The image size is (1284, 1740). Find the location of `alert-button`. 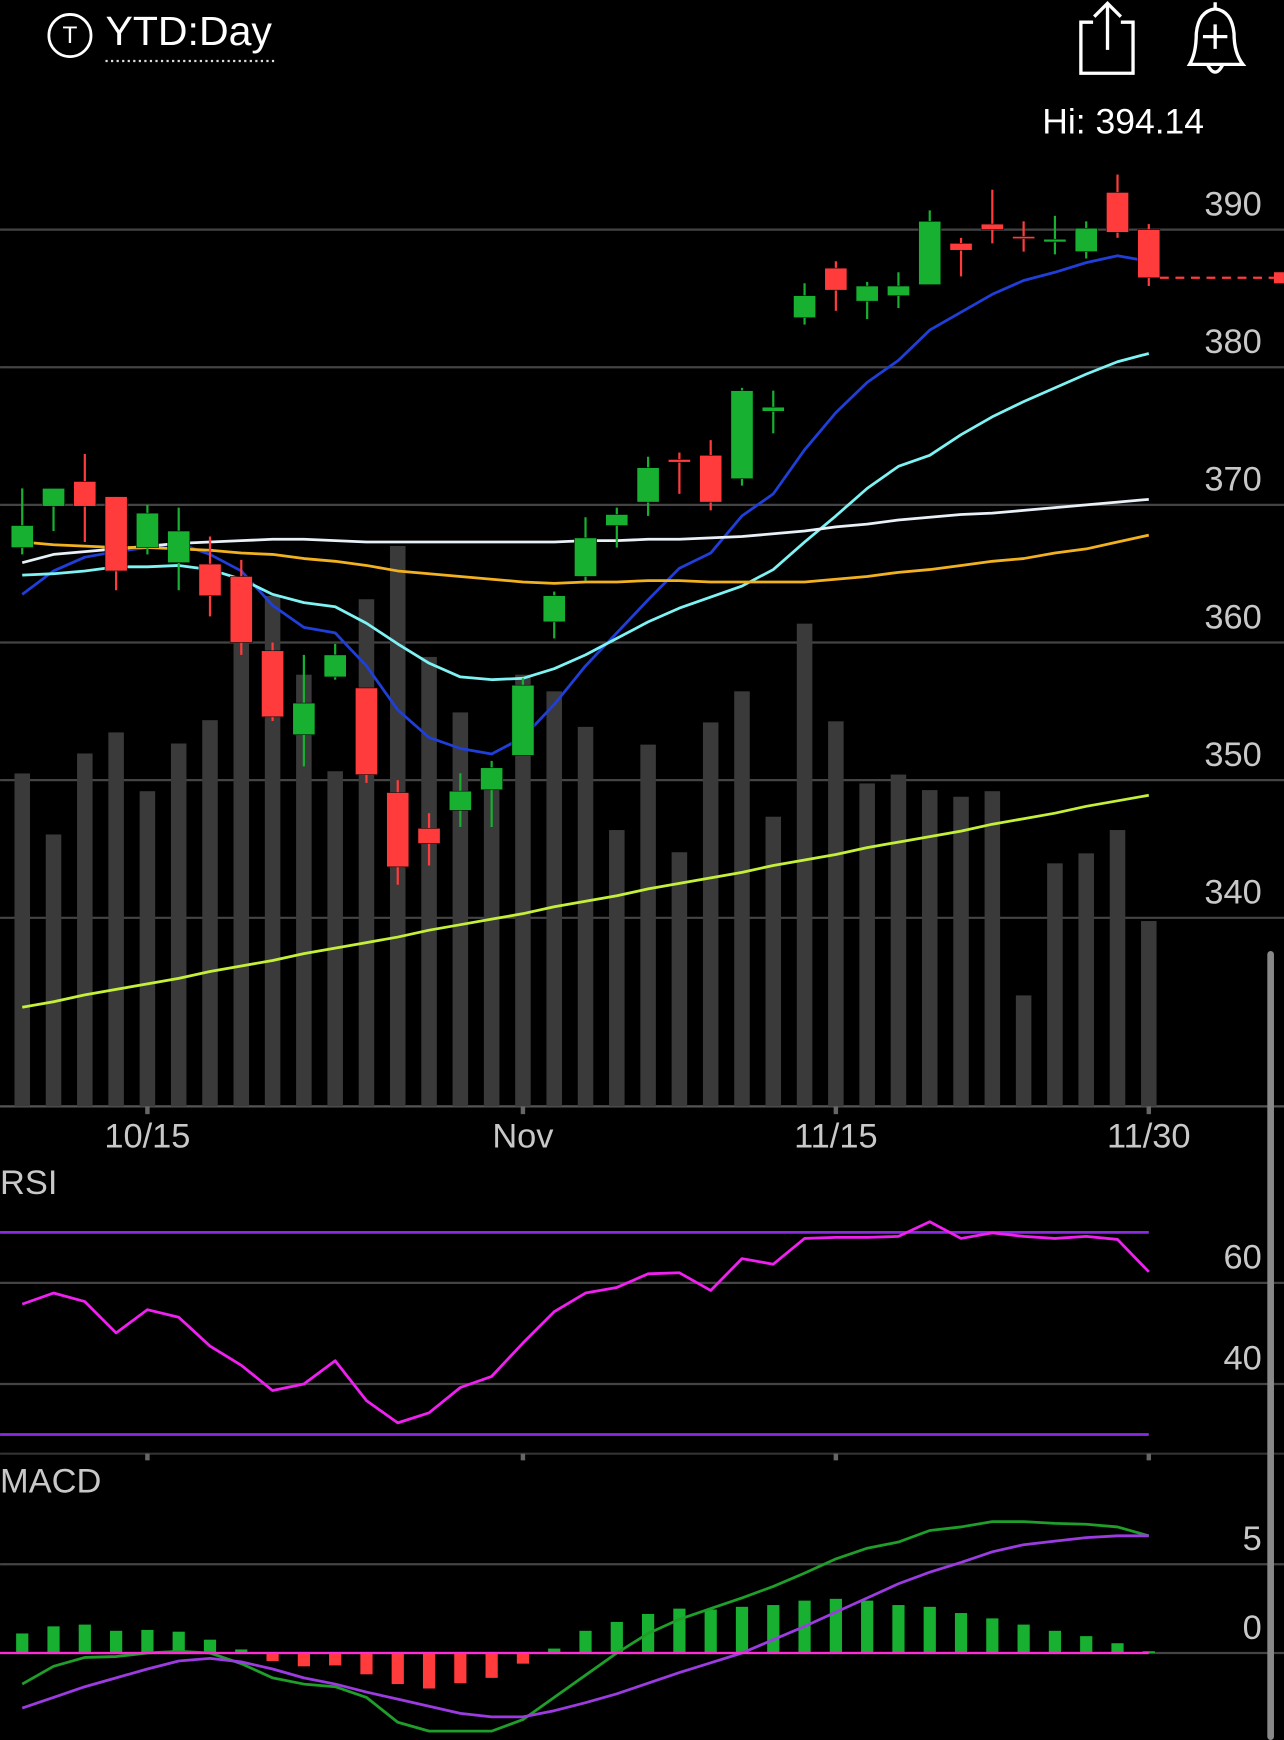

alert-button is located at coordinates (1216, 38).